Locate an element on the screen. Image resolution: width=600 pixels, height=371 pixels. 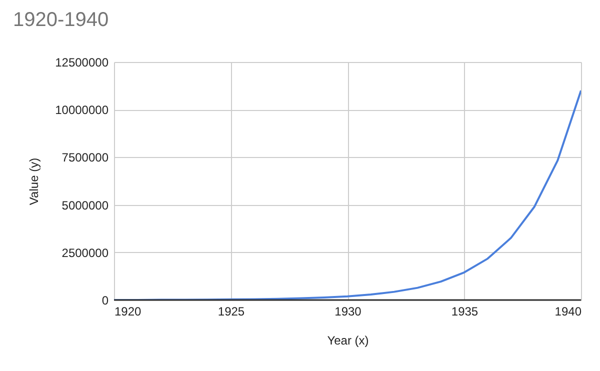
x-tick-label: 1930 is located at coordinates (348, 311).